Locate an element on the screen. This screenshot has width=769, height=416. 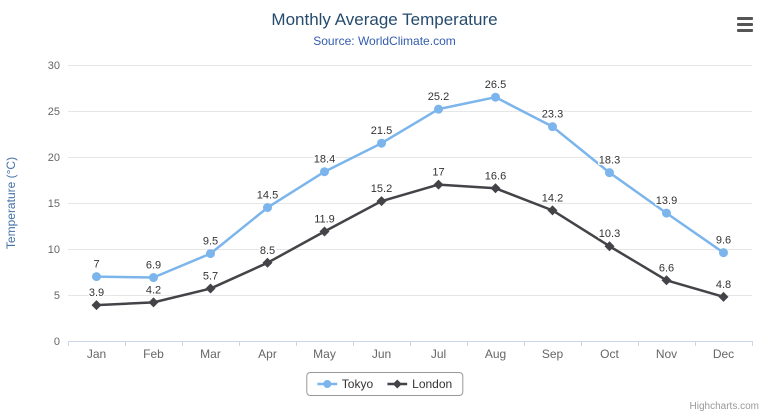
x-axis-category-label: Jun is located at coordinates (381, 354).